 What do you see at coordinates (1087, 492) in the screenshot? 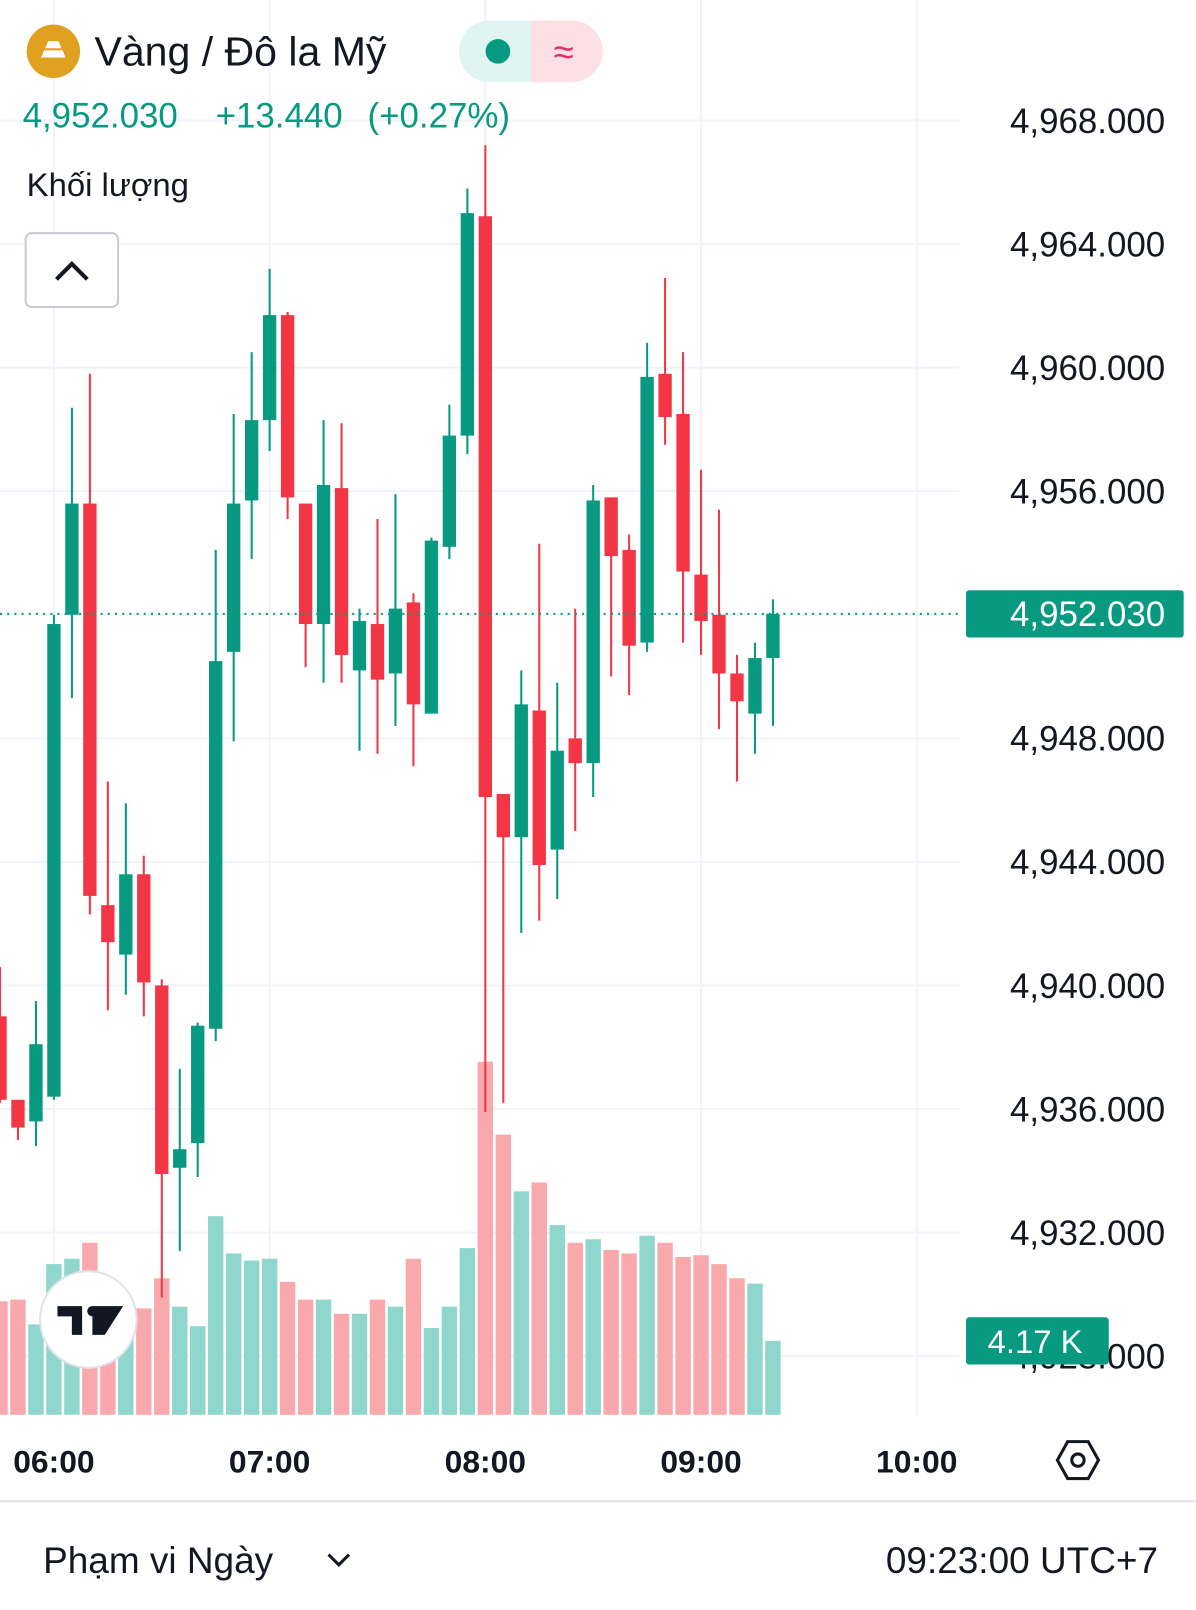
I see `y-tick-label: 4,956.000` at bounding box center [1087, 492].